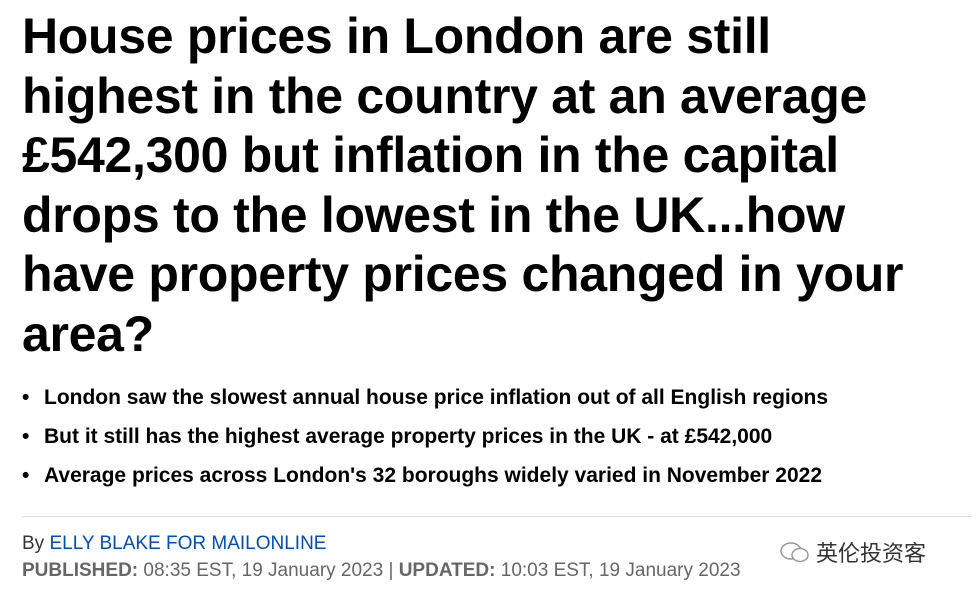 This screenshot has width=980, height=592. I want to click on headline-line: drops to the lowest in the UK...how, so click(433, 214).